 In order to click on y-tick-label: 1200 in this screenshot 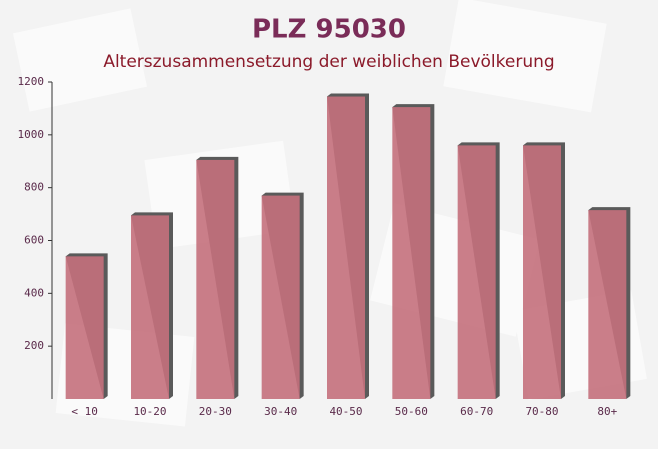, I will do `click(31, 81)`.